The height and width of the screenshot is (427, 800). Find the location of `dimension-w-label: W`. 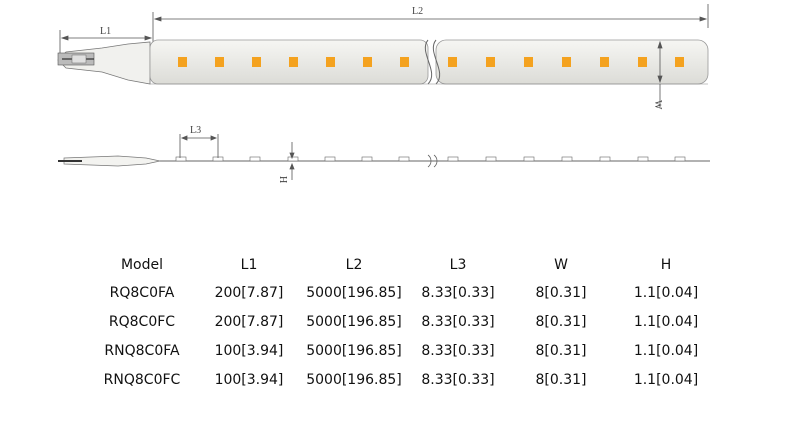

dimension-w-label: W is located at coordinates (657, 105).